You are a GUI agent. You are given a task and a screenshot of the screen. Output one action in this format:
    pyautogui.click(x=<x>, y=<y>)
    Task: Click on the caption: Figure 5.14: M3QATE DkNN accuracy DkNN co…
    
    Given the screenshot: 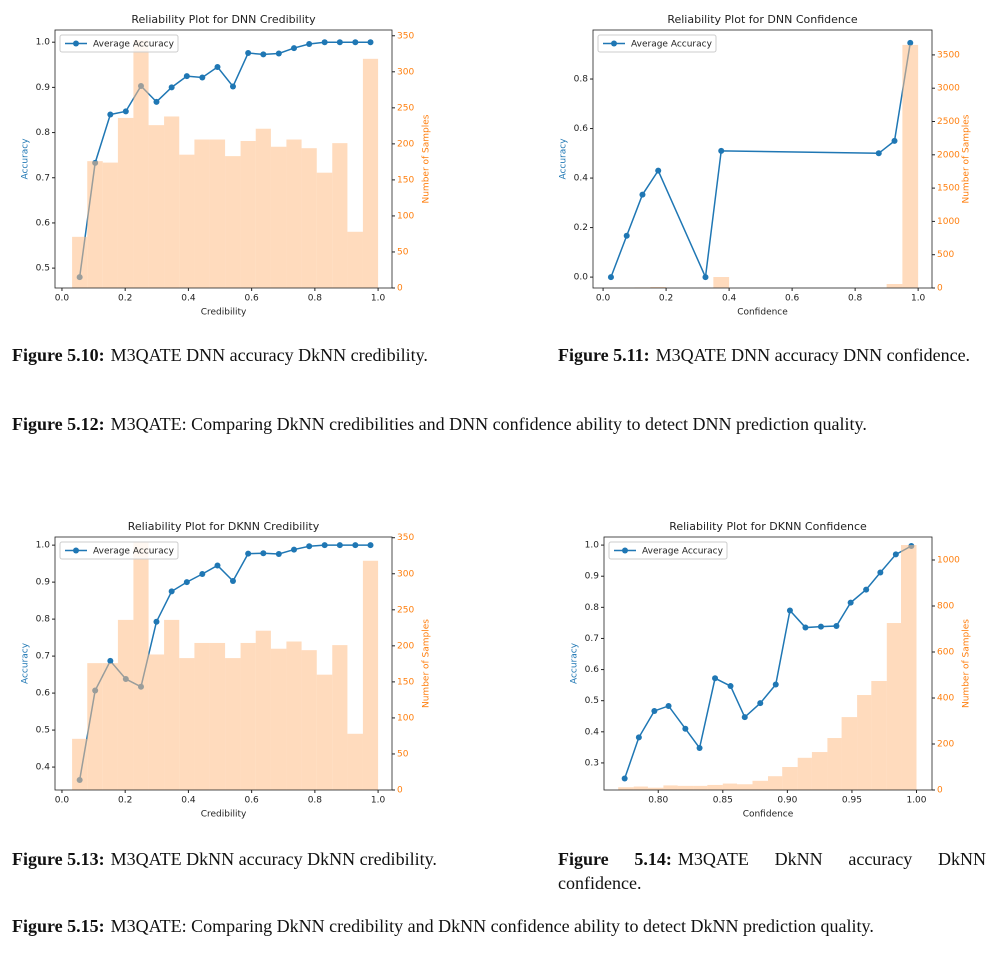 What is the action you would take?
    pyautogui.click(x=772, y=871)
    